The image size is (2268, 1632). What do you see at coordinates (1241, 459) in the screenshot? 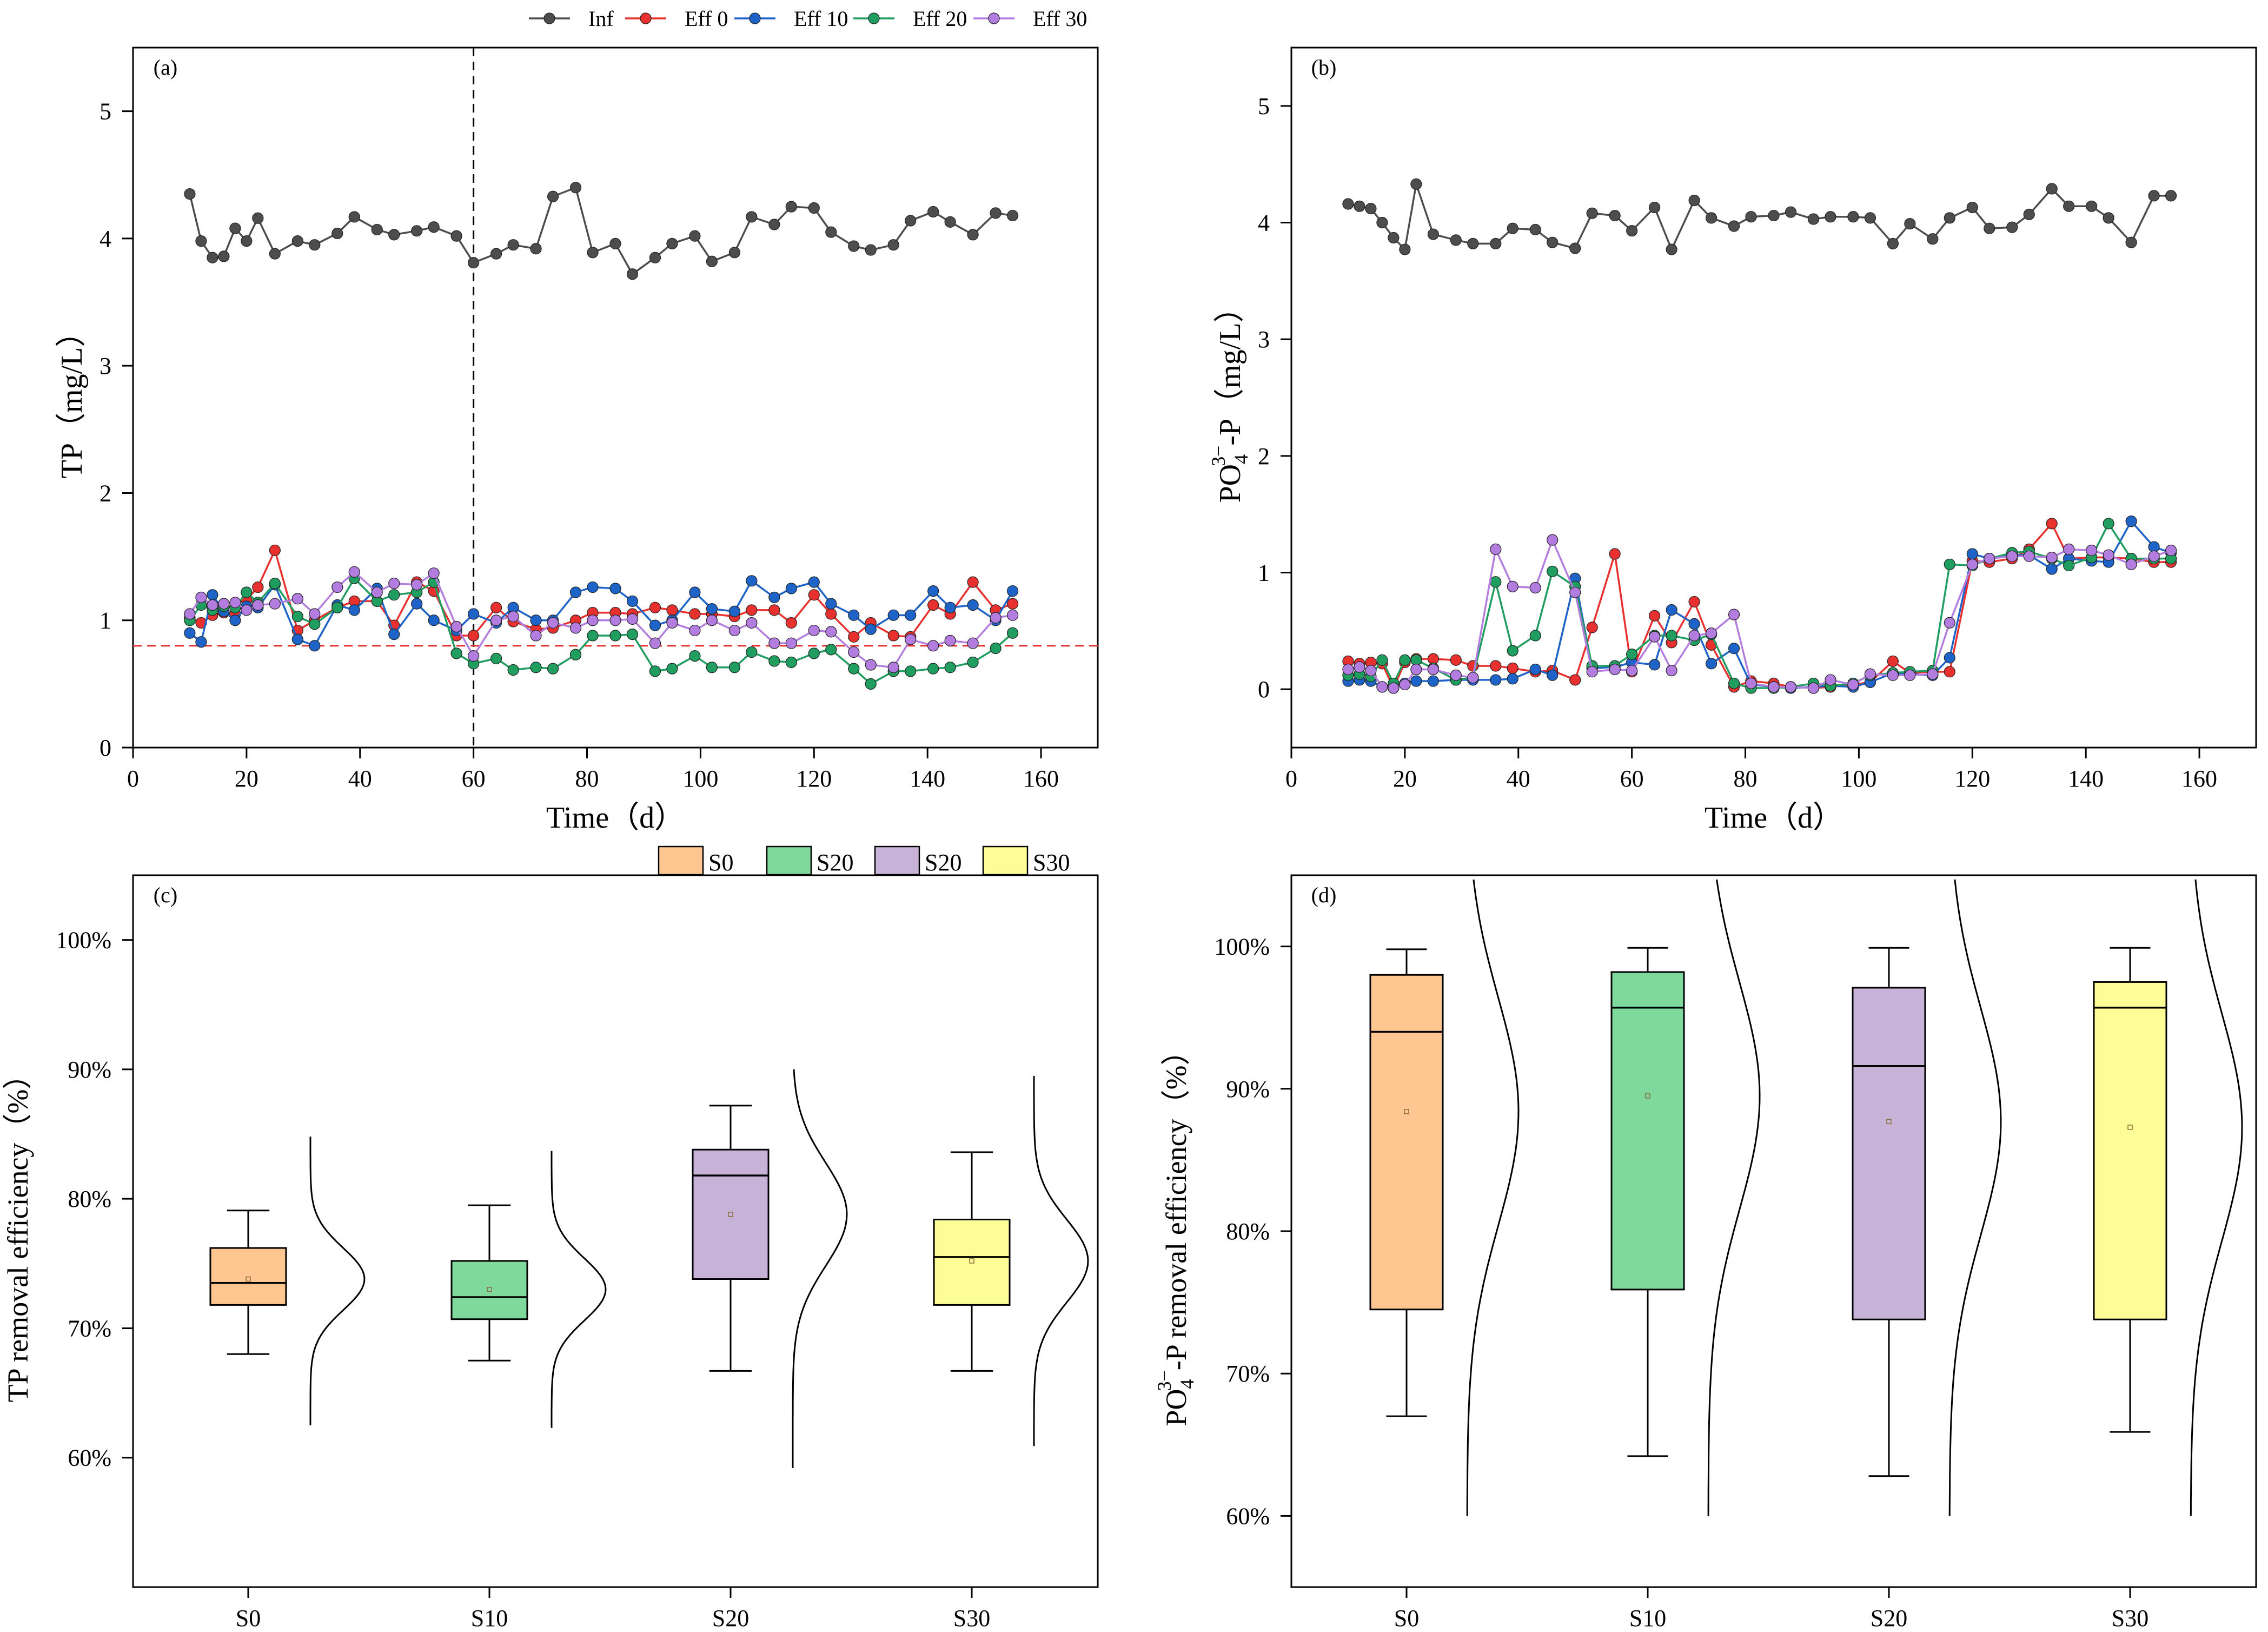
I see `b-y-axis-label-sub: 4` at bounding box center [1241, 459].